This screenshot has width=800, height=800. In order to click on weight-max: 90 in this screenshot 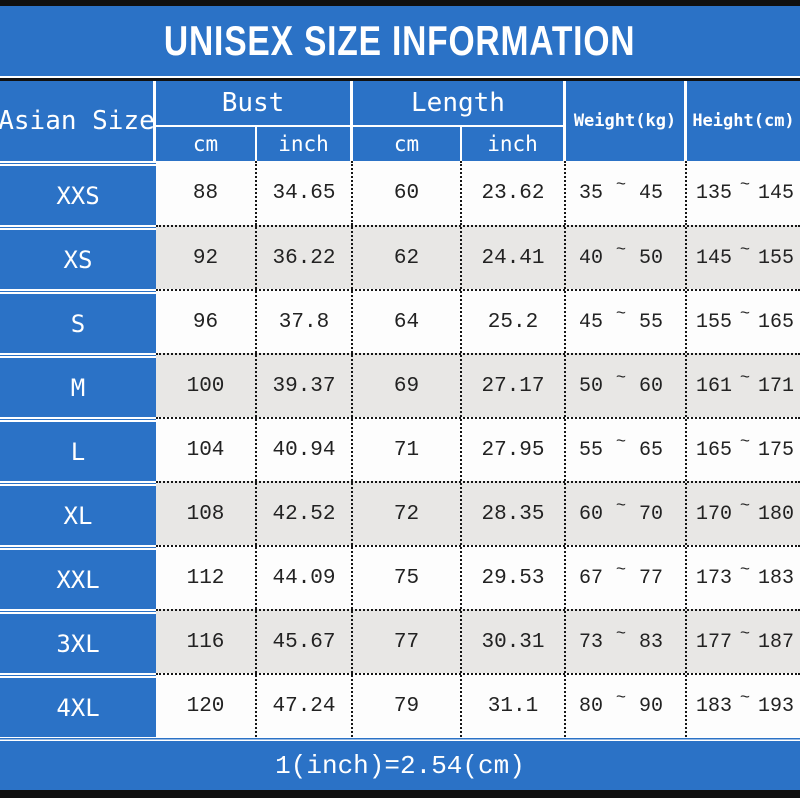, I will do `click(650, 706)`.